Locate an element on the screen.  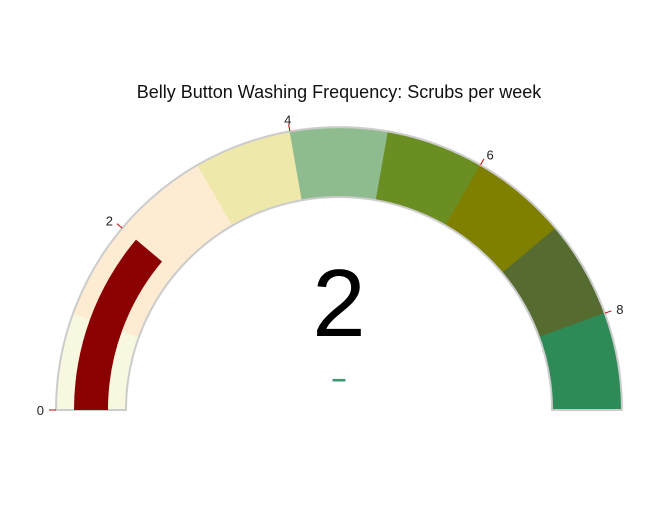
gauge-tick-label-4: 4 is located at coordinates (287, 119).